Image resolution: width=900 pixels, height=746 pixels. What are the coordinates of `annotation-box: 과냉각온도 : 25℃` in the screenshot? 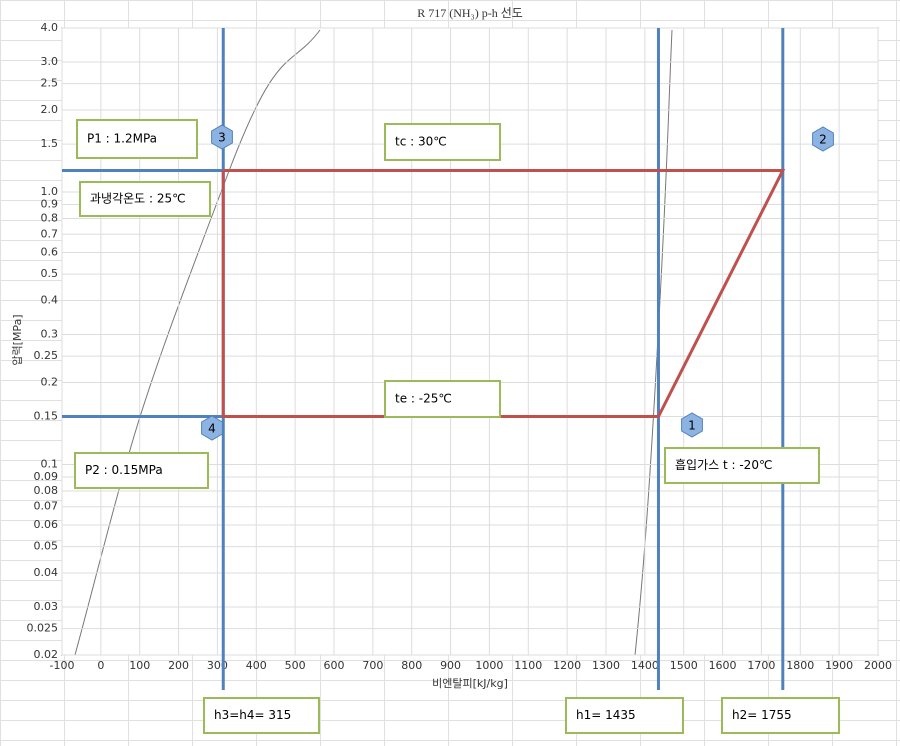 It's located at (145, 199).